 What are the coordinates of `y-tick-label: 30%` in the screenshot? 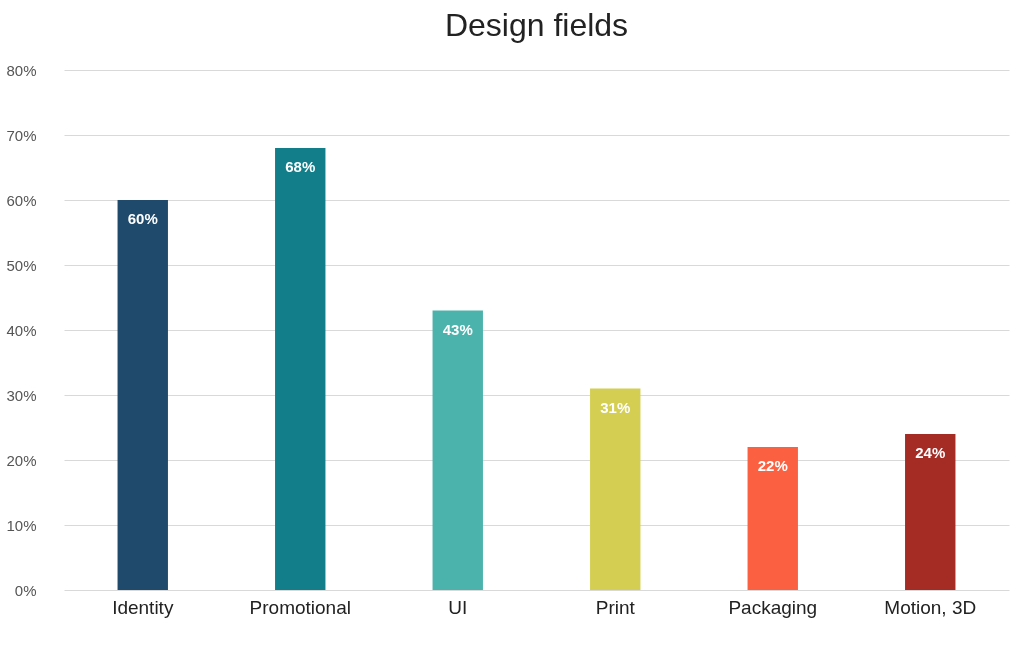 It's located at (21, 395).